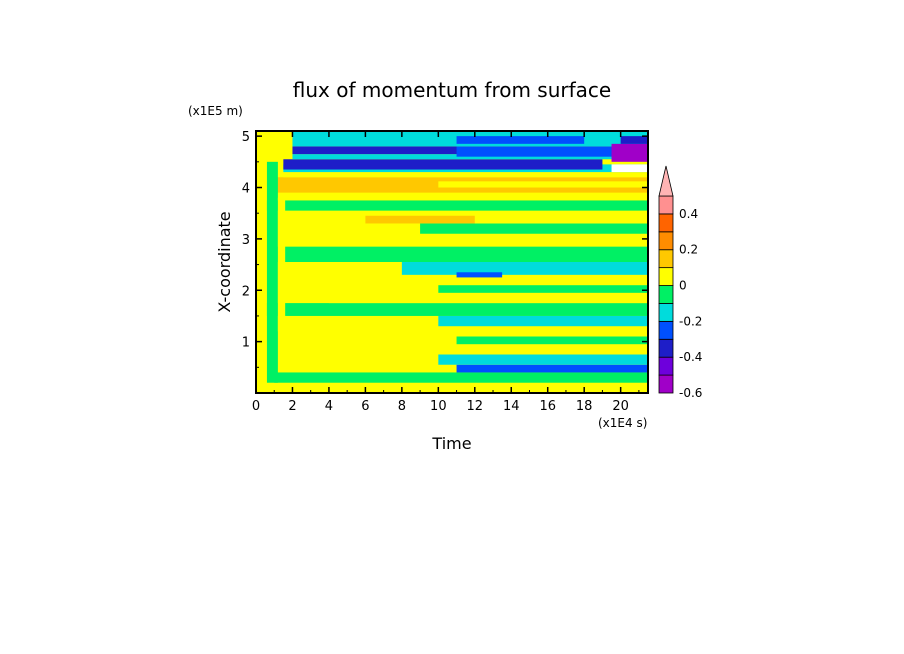 This screenshot has height=654, width=904. I want to click on colorbar-tick-label: 0.4, so click(688, 214).